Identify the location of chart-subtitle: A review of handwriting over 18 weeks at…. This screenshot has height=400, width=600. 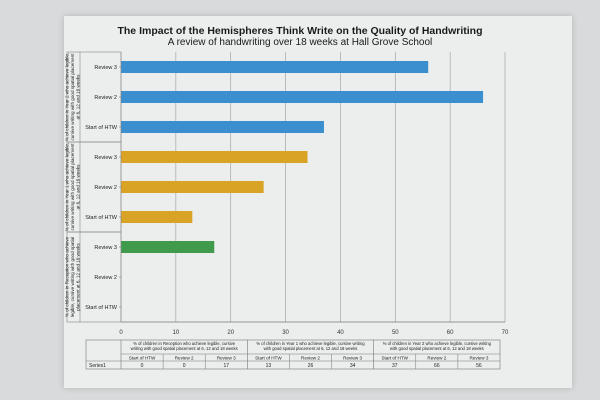
(300, 42).